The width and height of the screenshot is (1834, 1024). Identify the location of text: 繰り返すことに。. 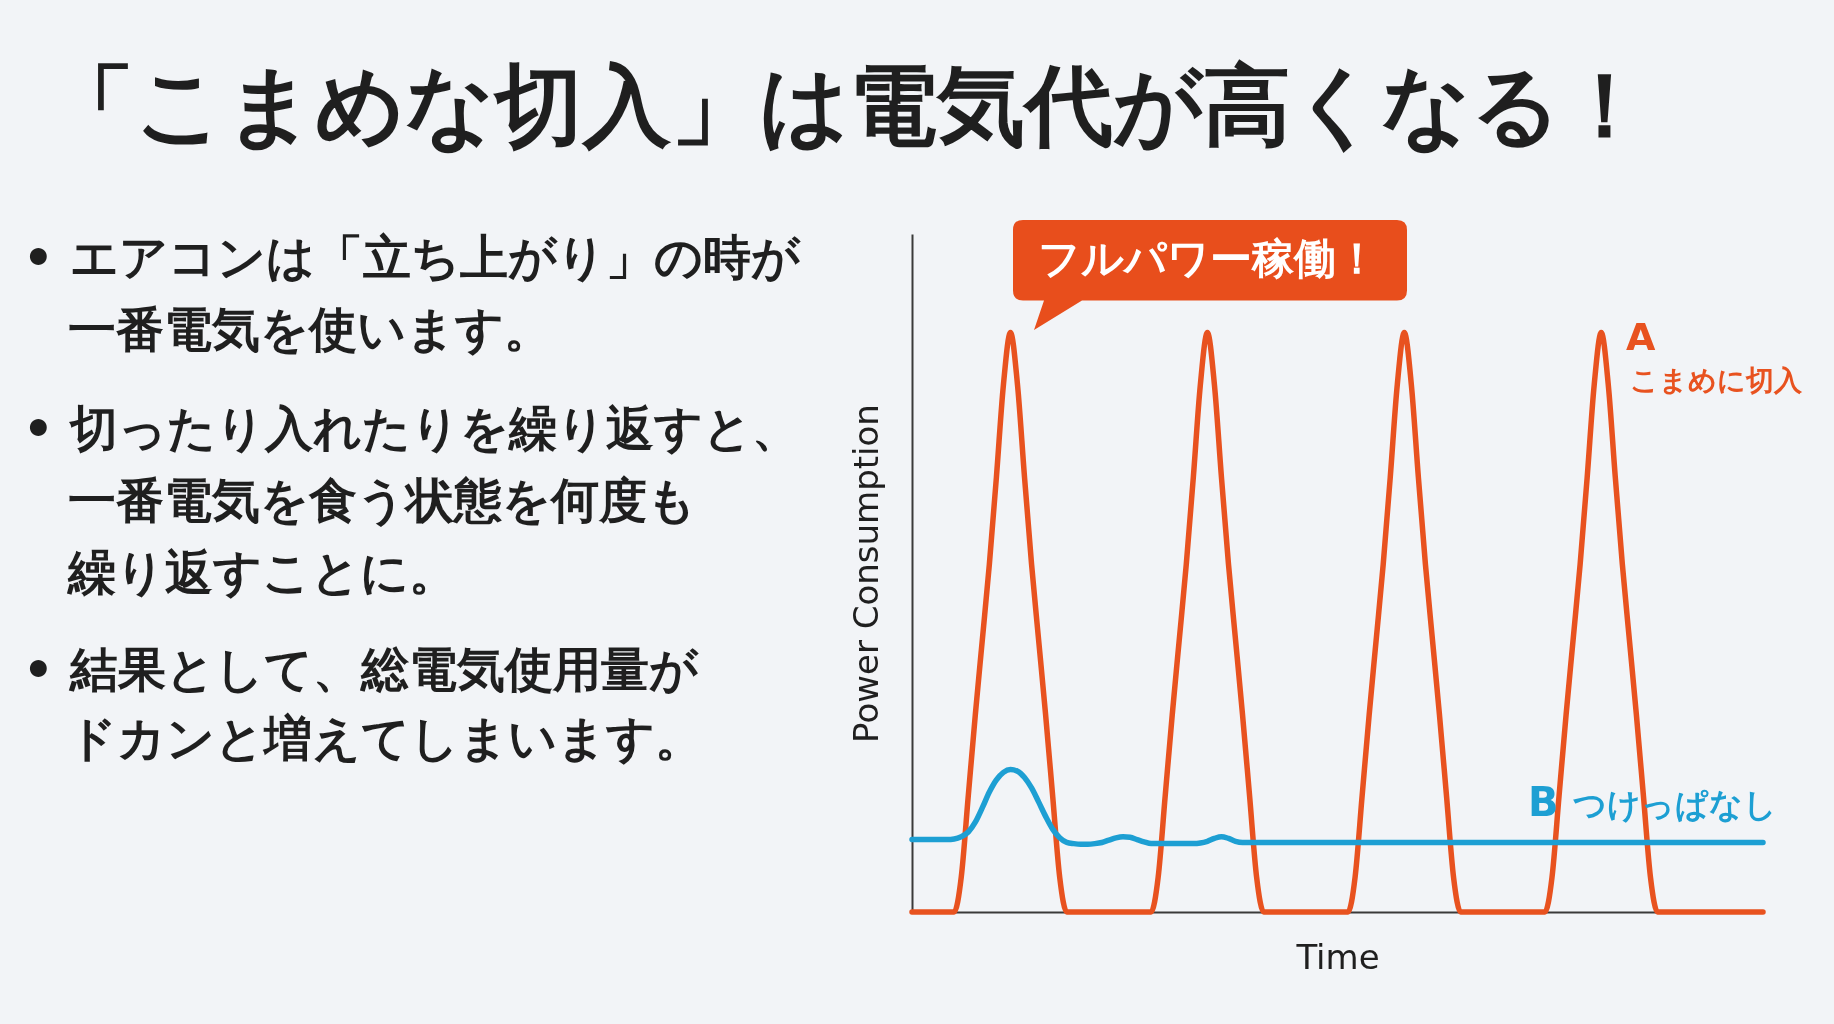
(261, 572).